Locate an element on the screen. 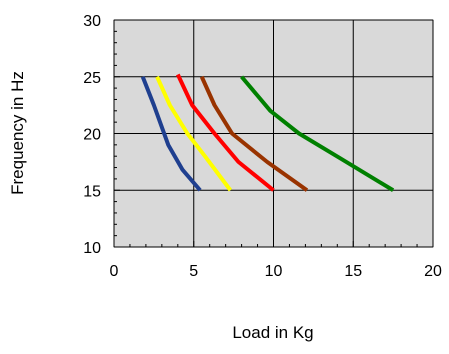 Image resolution: width=449 pixels, height=354 pixels. y-tick-label-10: 10 is located at coordinates (92, 248).